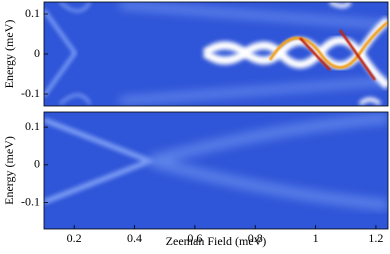 This screenshot has height=254, width=390. Describe the element at coordinates (194, 238) in the screenshot. I see `x-tick-label: 0.6` at that location.